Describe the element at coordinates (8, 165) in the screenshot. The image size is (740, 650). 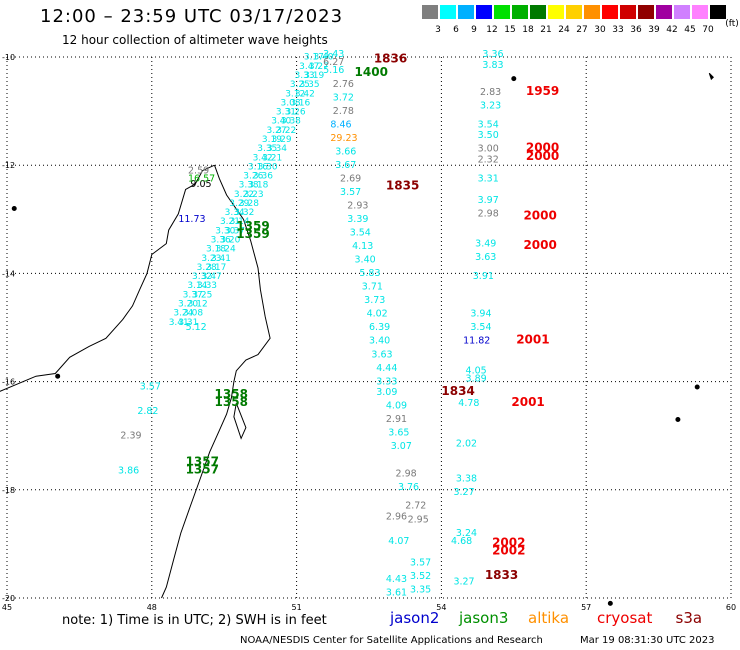
I see `lat-tick-label: -12` at that location.